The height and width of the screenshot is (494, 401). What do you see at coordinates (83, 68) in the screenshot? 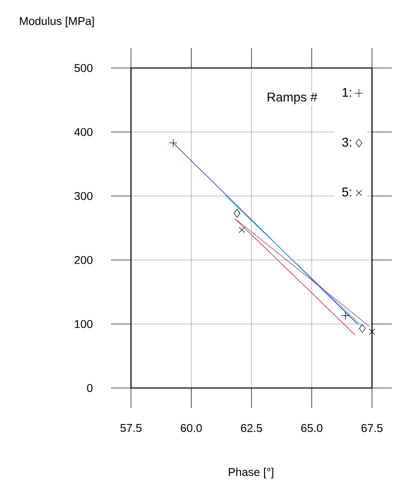
I see `y-tick-label: 500` at bounding box center [83, 68].